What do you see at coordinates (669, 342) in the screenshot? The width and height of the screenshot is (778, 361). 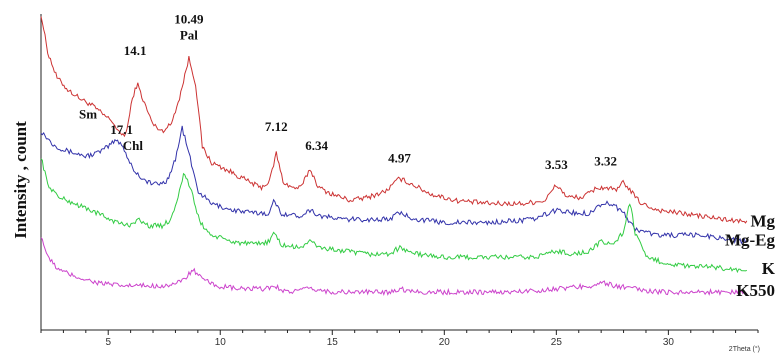 I see `x-tick-label: 30` at bounding box center [669, 342].